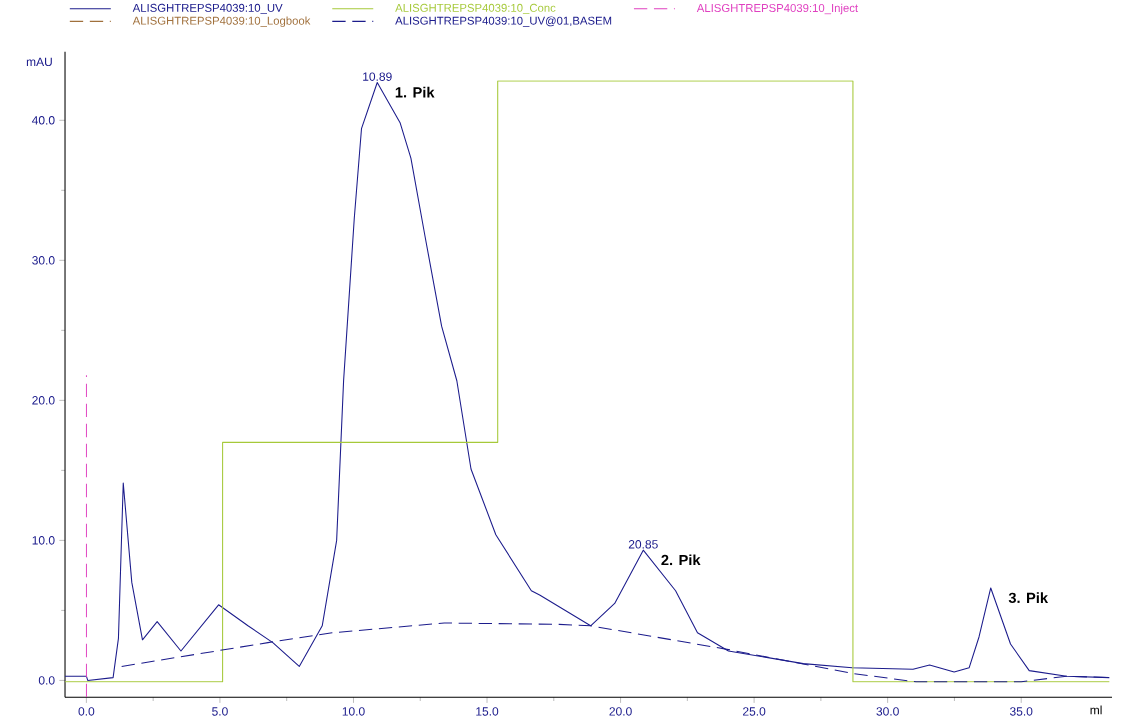 The height and width of the screenshot is (726, 1131). I want to click on x-tick-label: 20.0, so click(620, 711).